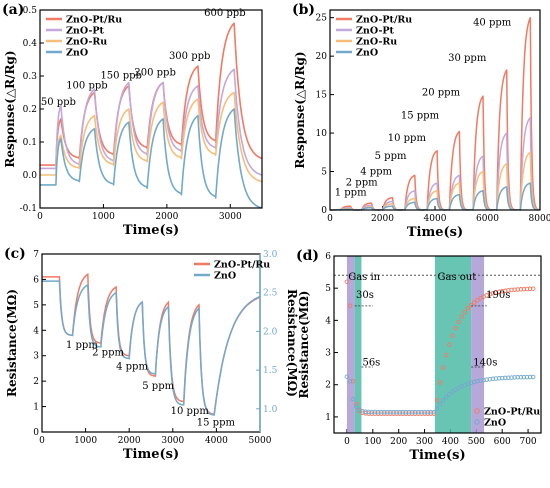  I want to click on concentration-label: 100 ppb, so click(86, 86).